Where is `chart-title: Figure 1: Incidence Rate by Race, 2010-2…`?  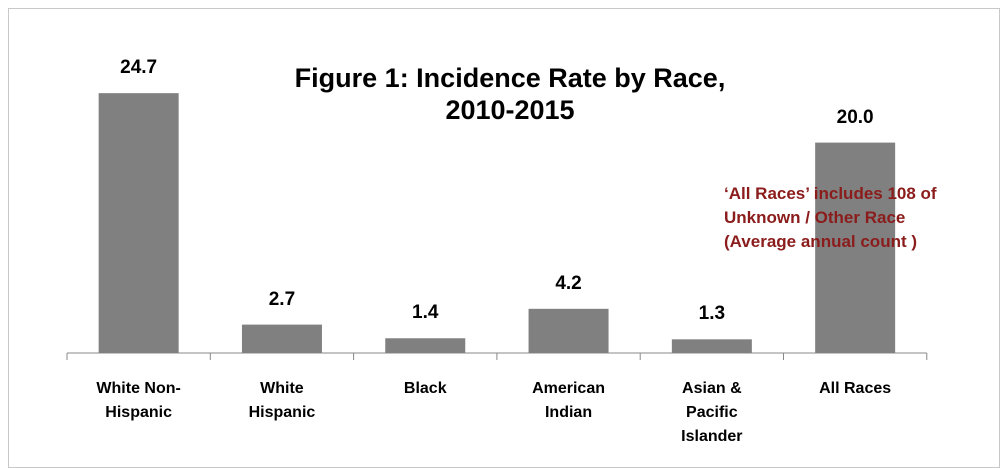 chart-title: Figure 1: Incidence Rate by Race, 2010-2… is located at coordinates (510, 94).